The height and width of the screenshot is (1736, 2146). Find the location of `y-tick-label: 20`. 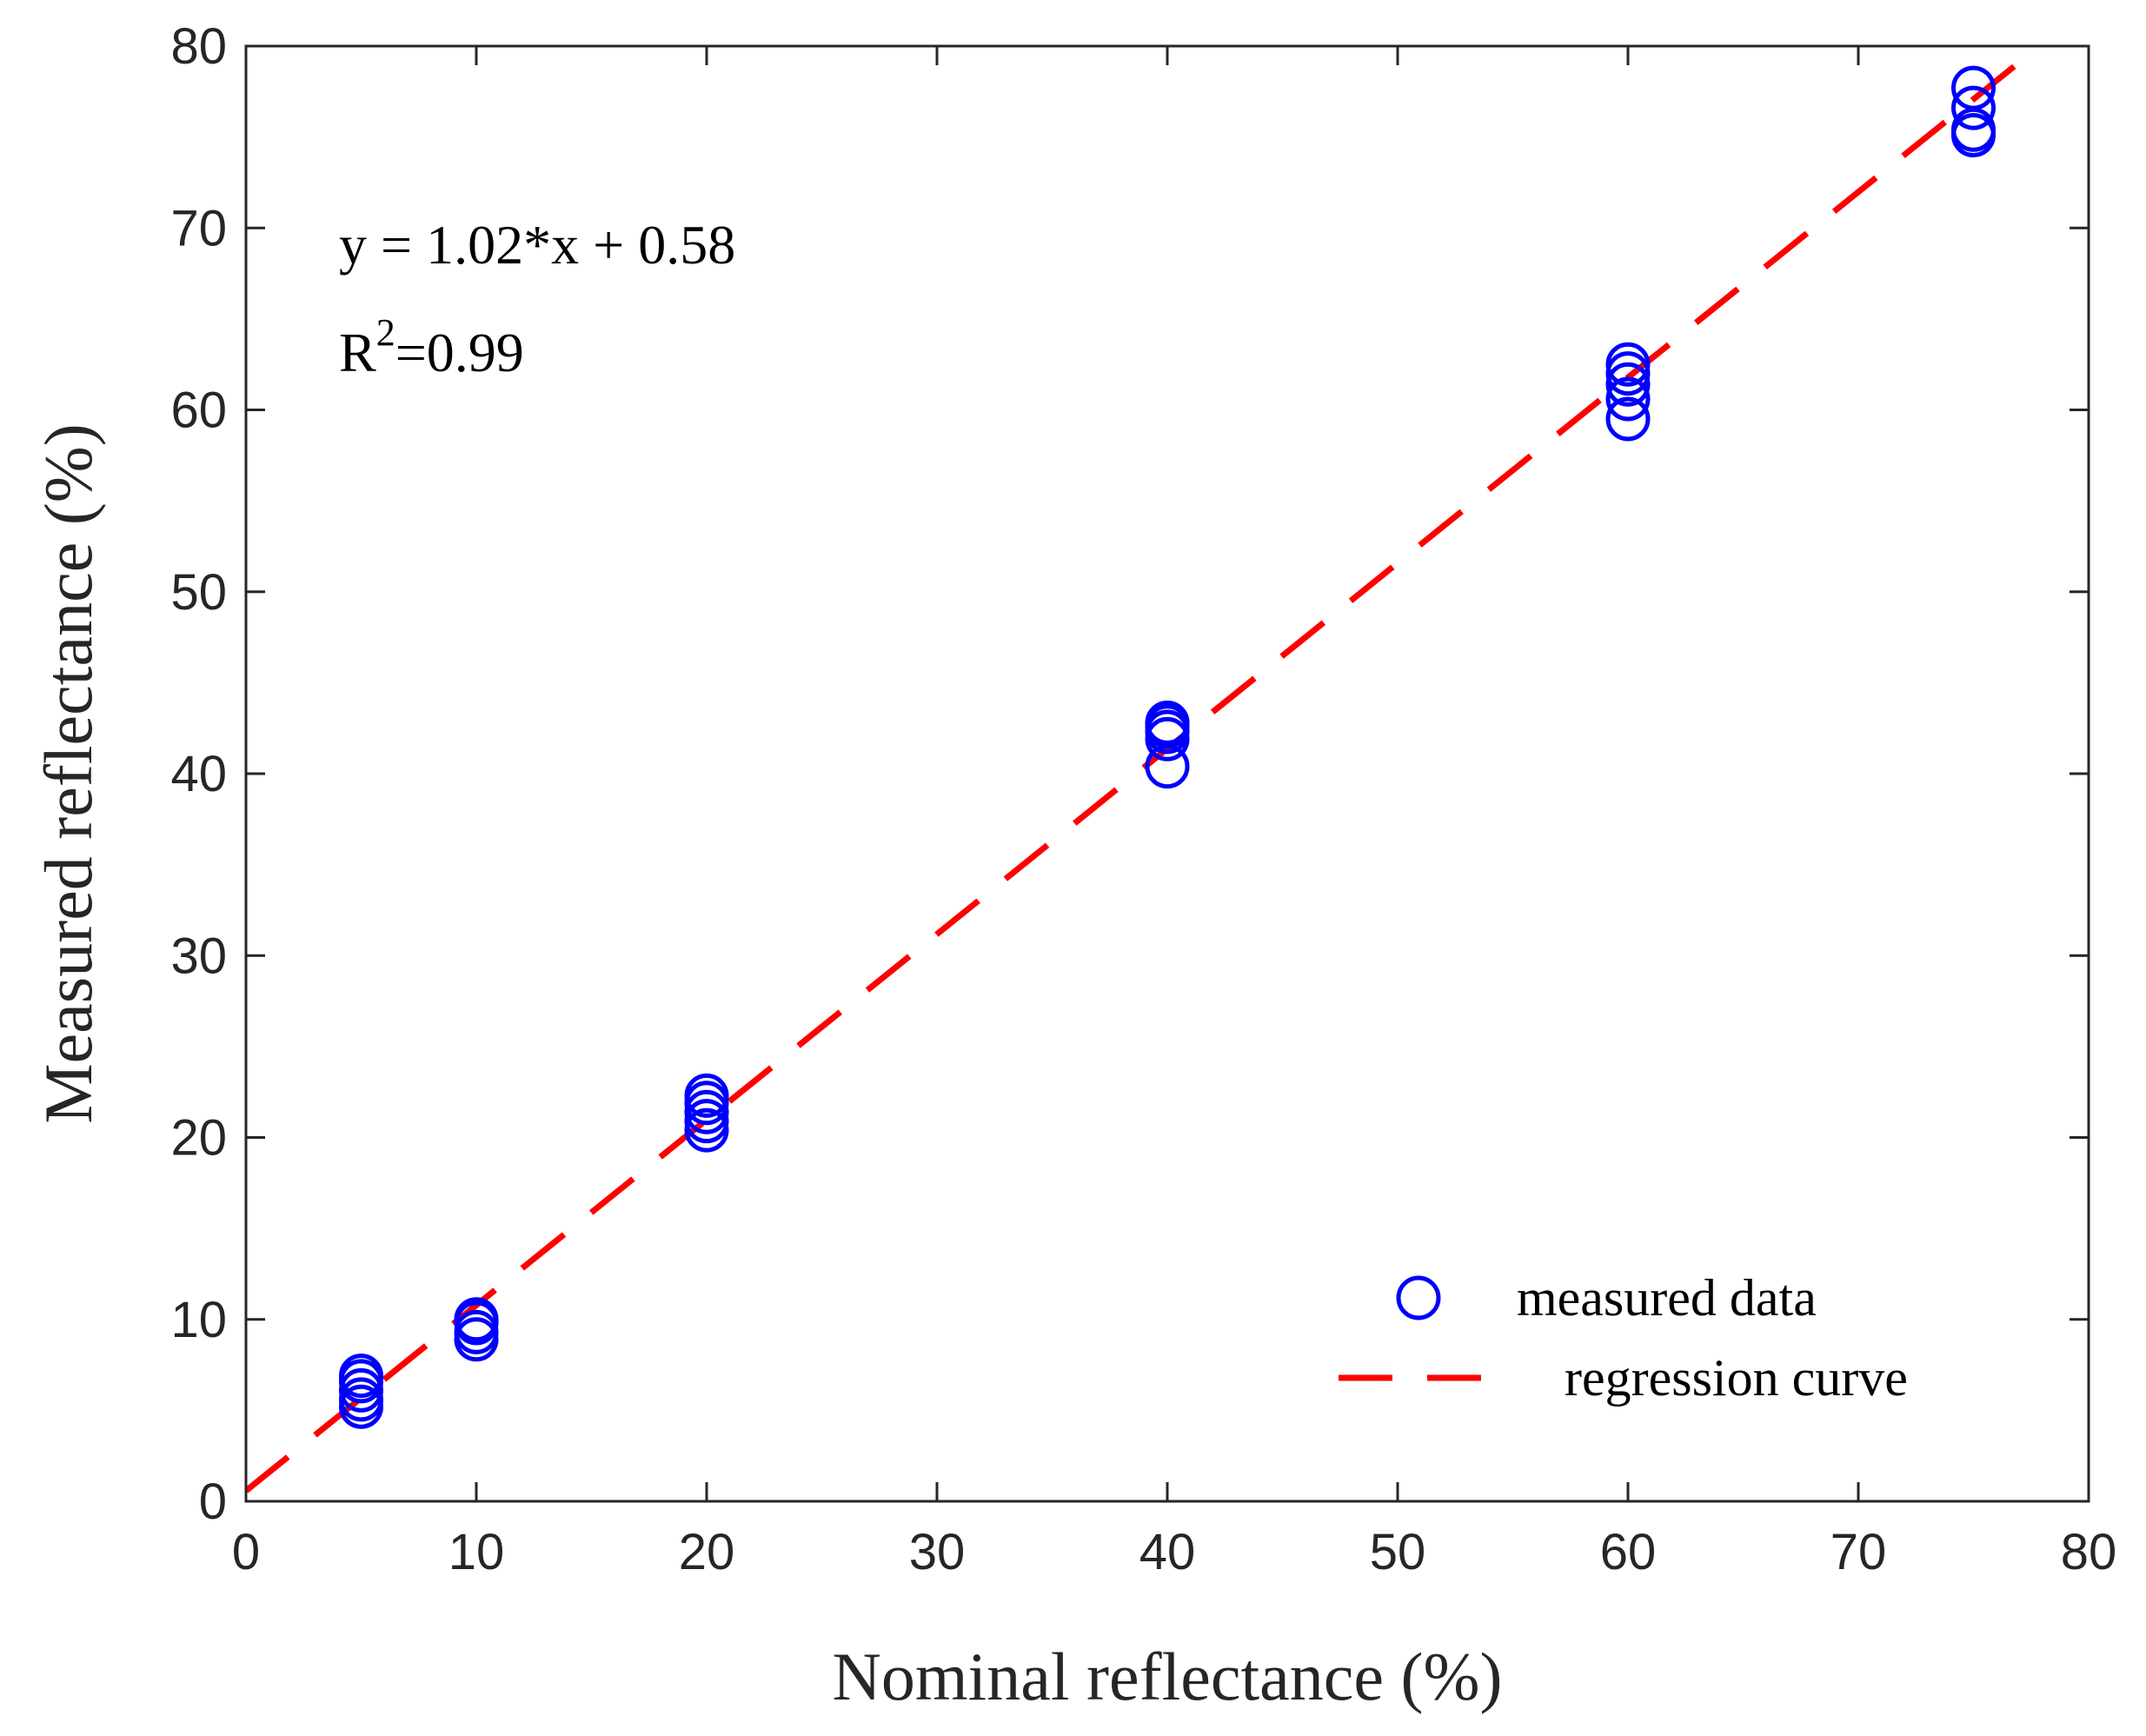

y-tick-label: 20 is located at coordinates (198, 1138).